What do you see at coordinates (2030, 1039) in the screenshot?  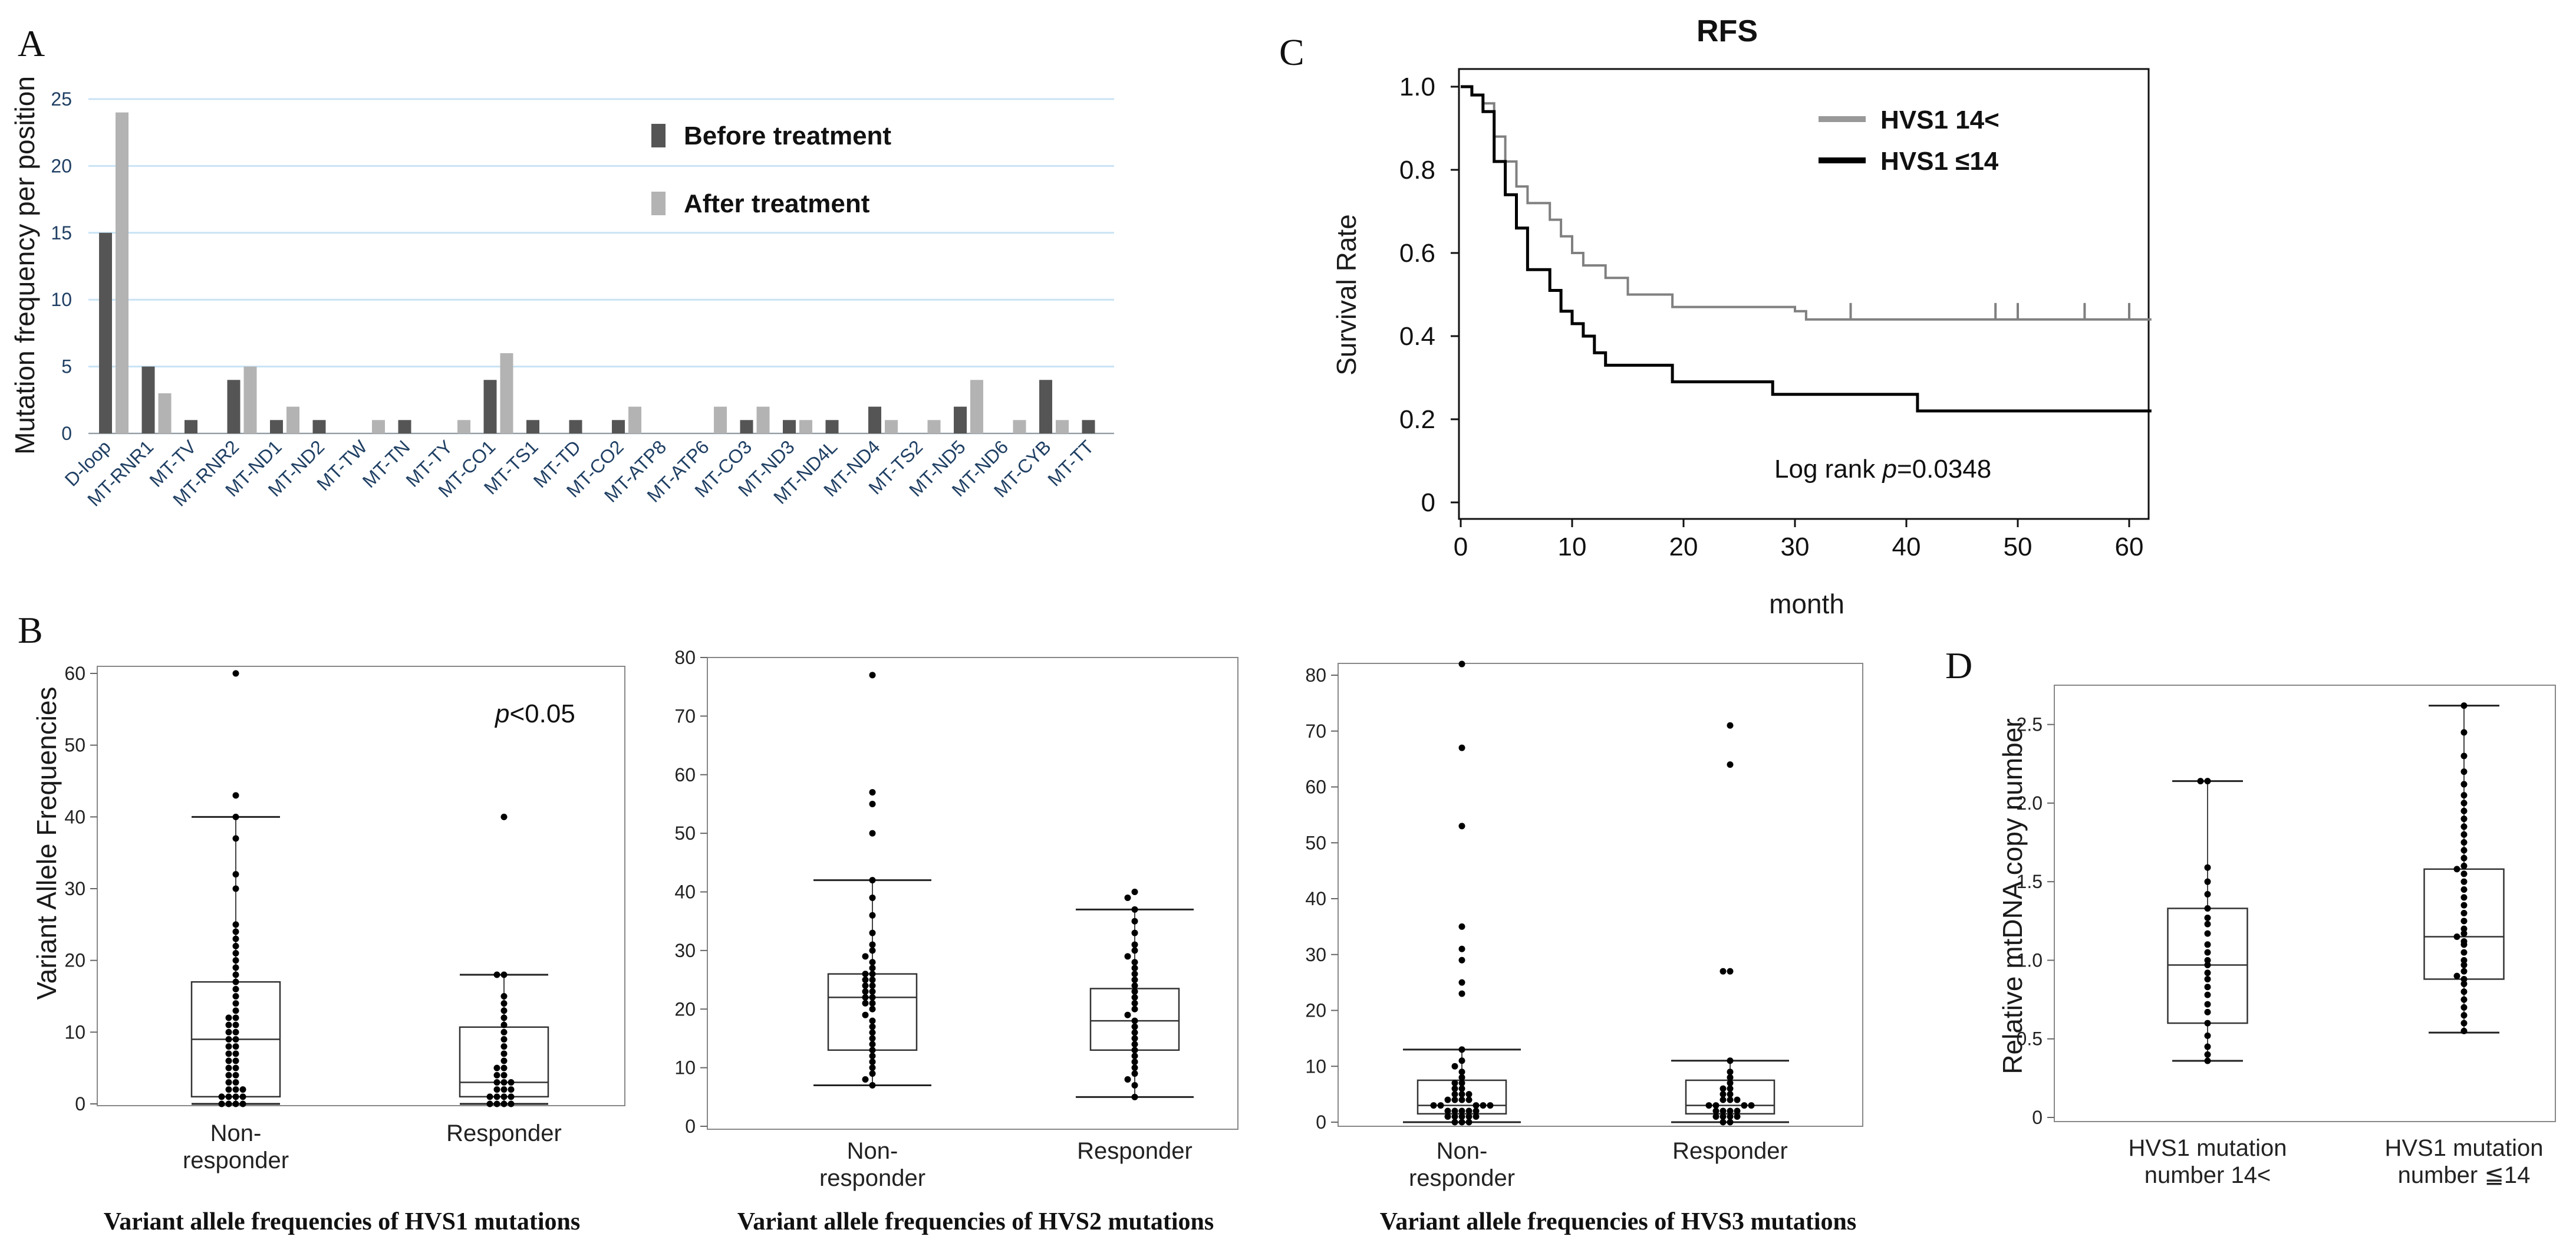 I see `y-tick-label: 0.5` at bounding box center [2030, 1039].